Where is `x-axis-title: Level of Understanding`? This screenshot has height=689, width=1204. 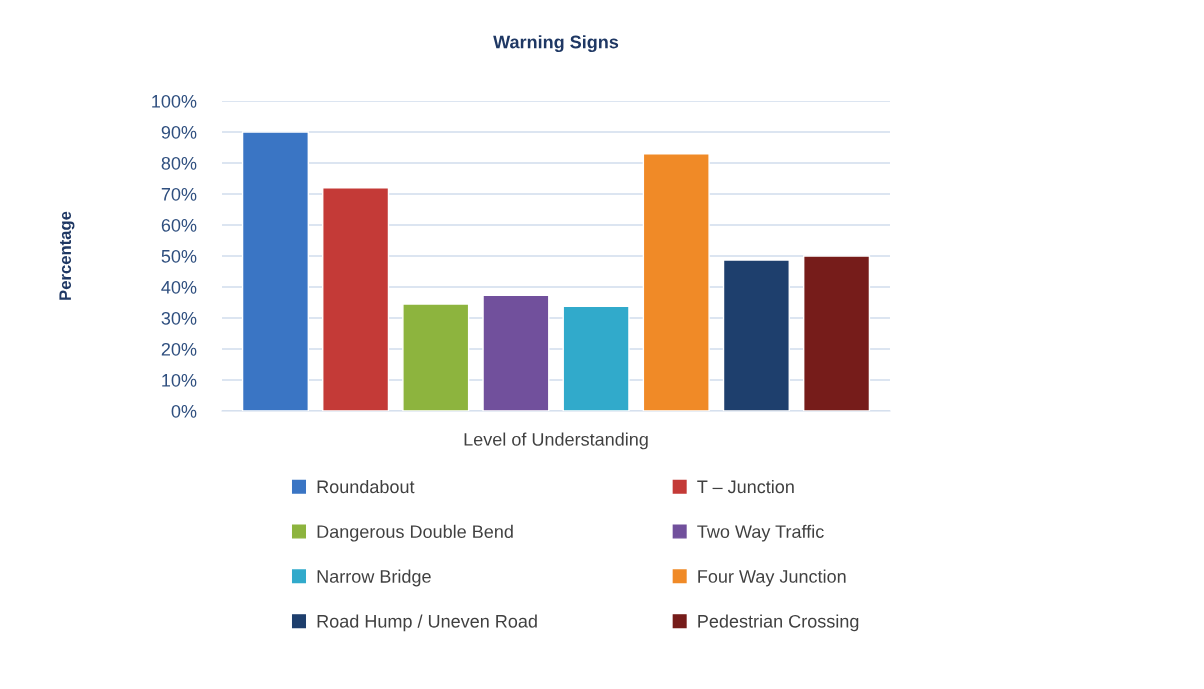
x-axis-title: Level of Understanding is located at coordinates (556, 441).